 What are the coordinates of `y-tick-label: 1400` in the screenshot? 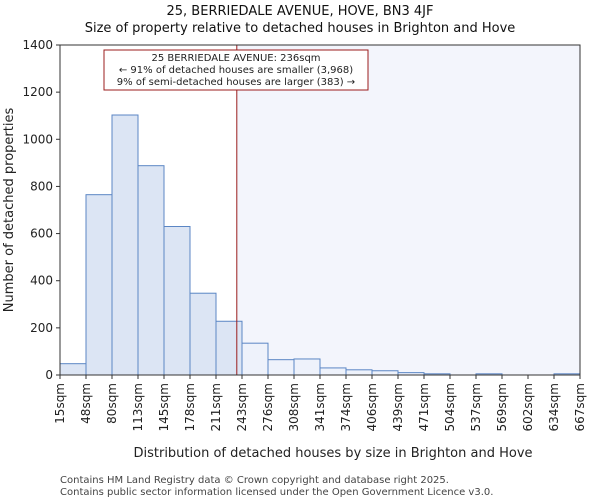 It's located at (37, 45).